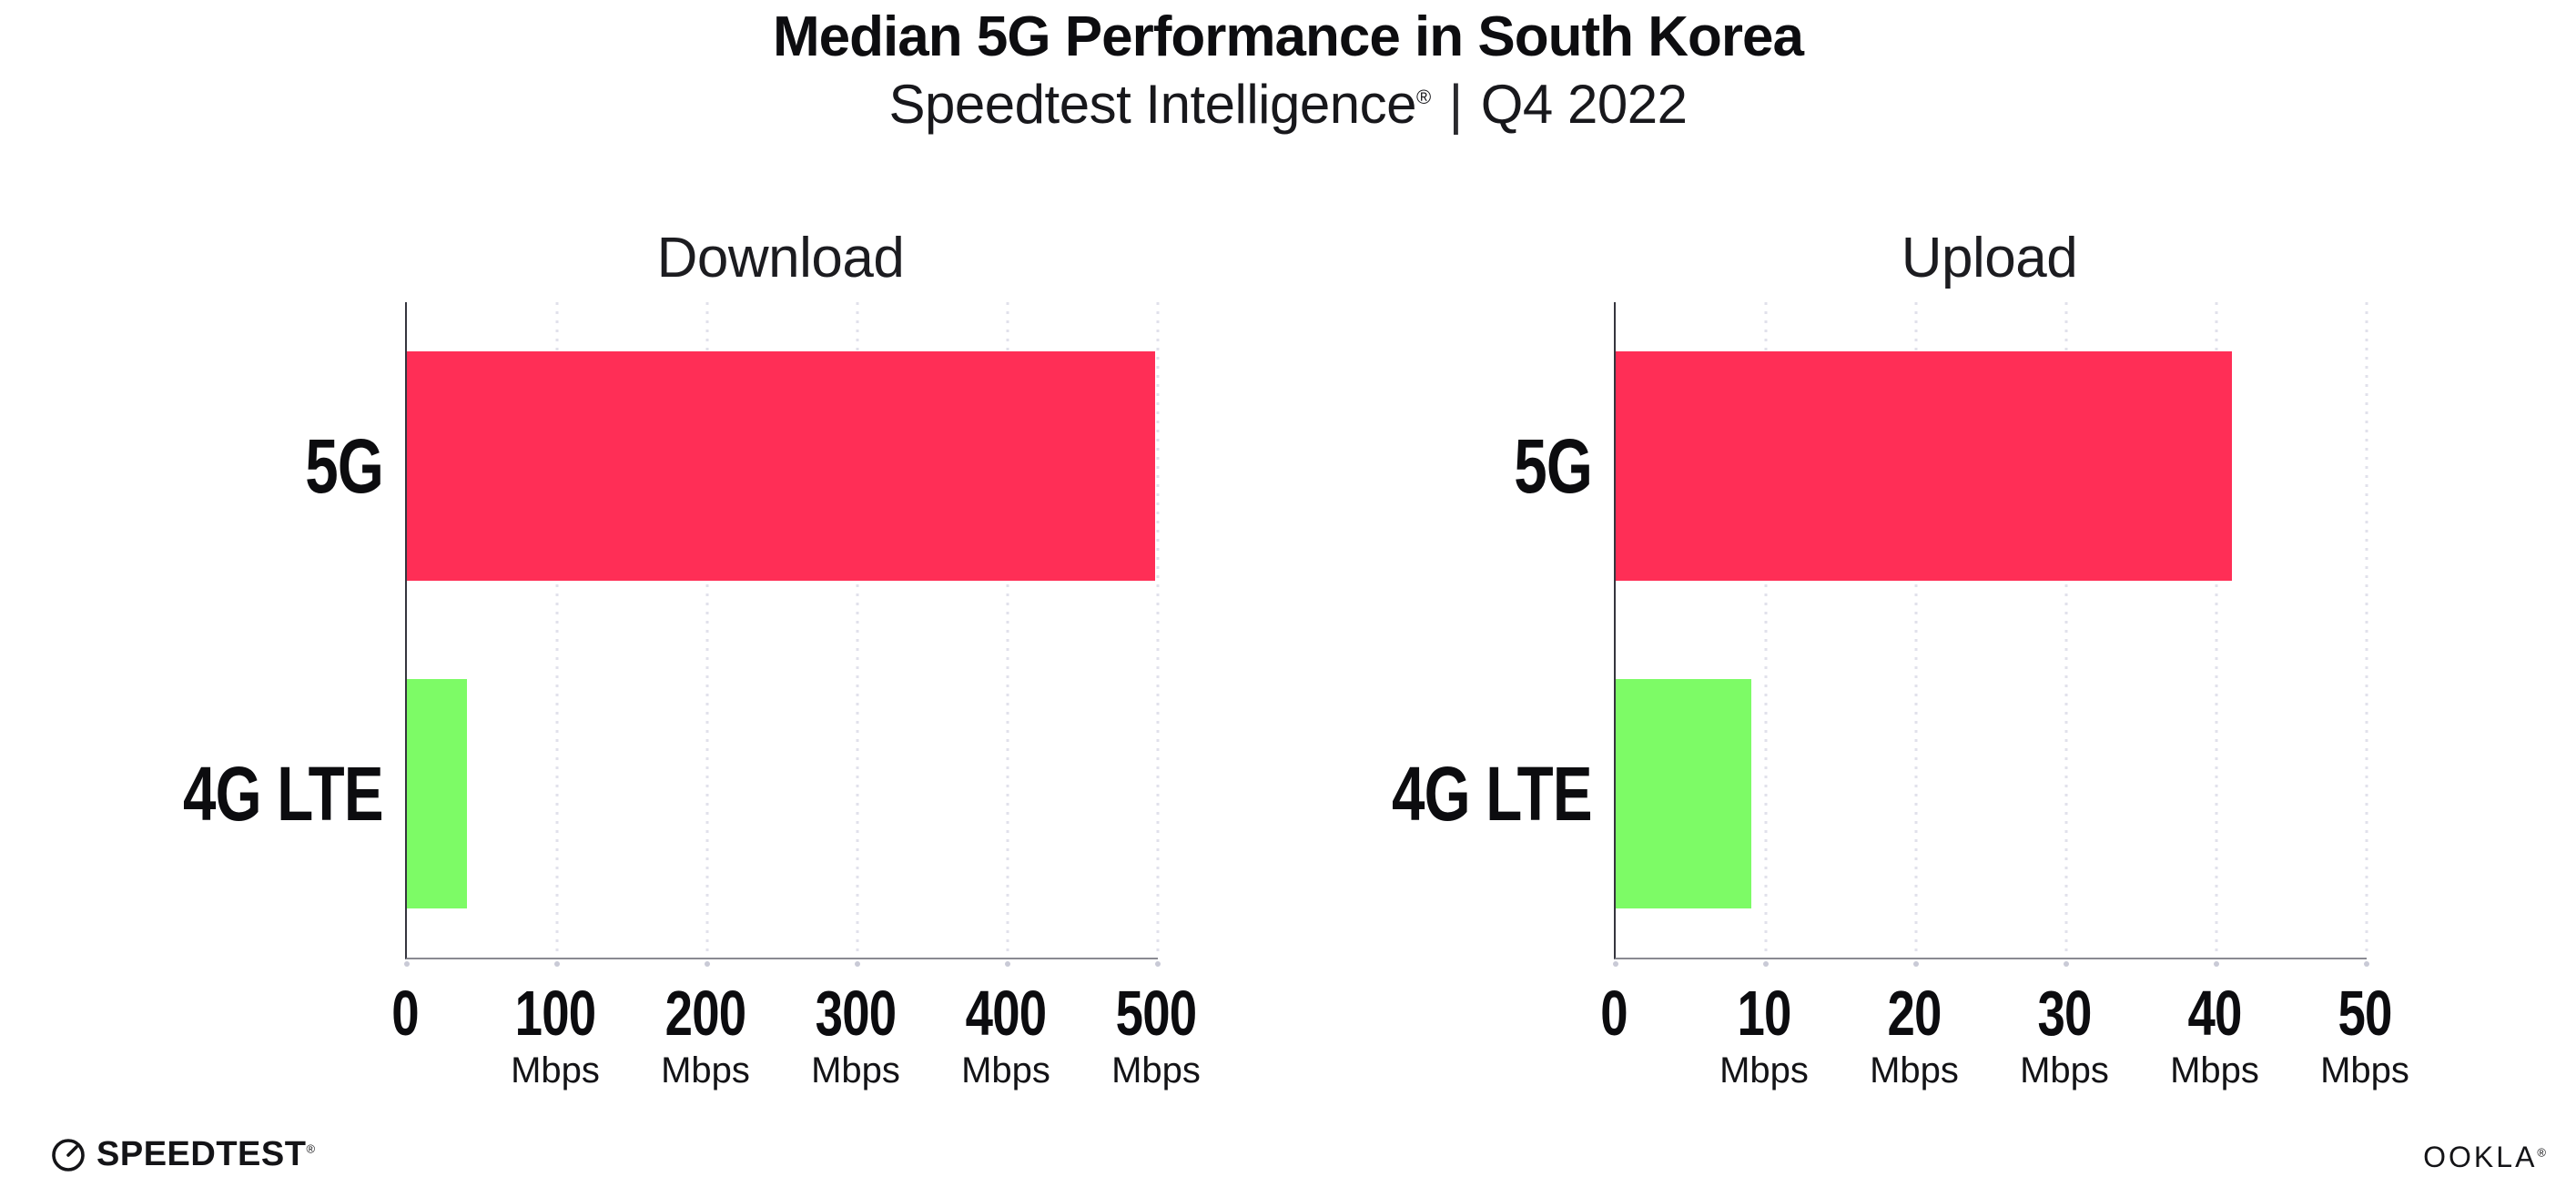 The image size is (2576, 1197). I want to click on x-tick-label: 20 Mbps, so click(1914, 1035).